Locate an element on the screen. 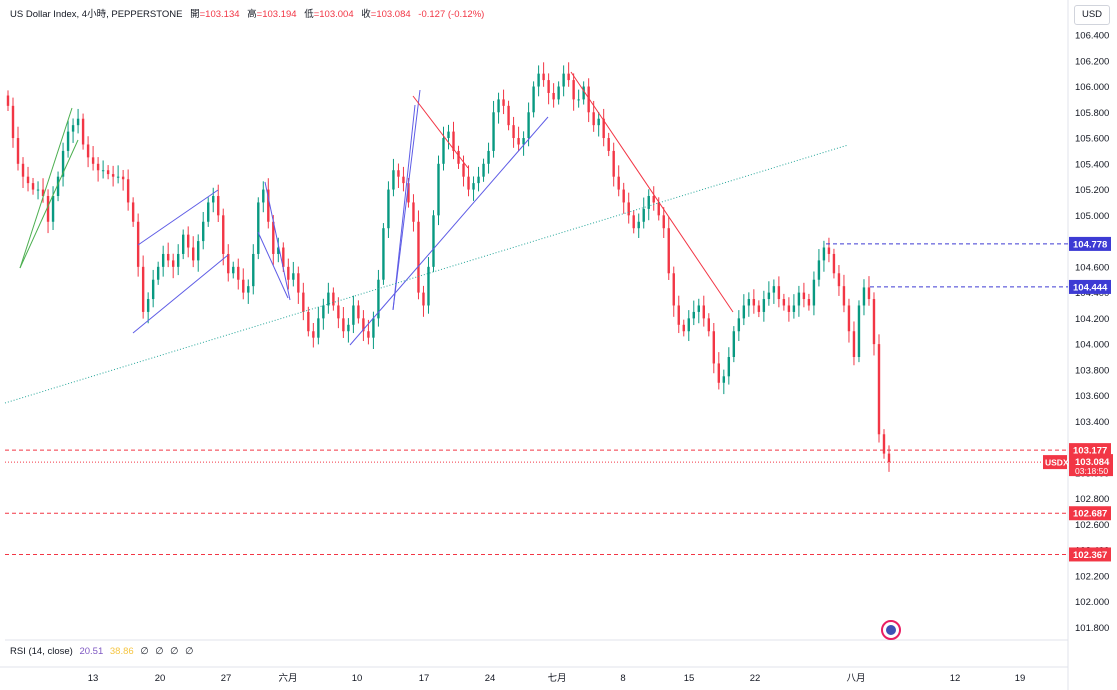 Image resolution: width=1117 pixels, height=690 pixels. price-level-label: 102.367 is located at coordinates (1090, 555).